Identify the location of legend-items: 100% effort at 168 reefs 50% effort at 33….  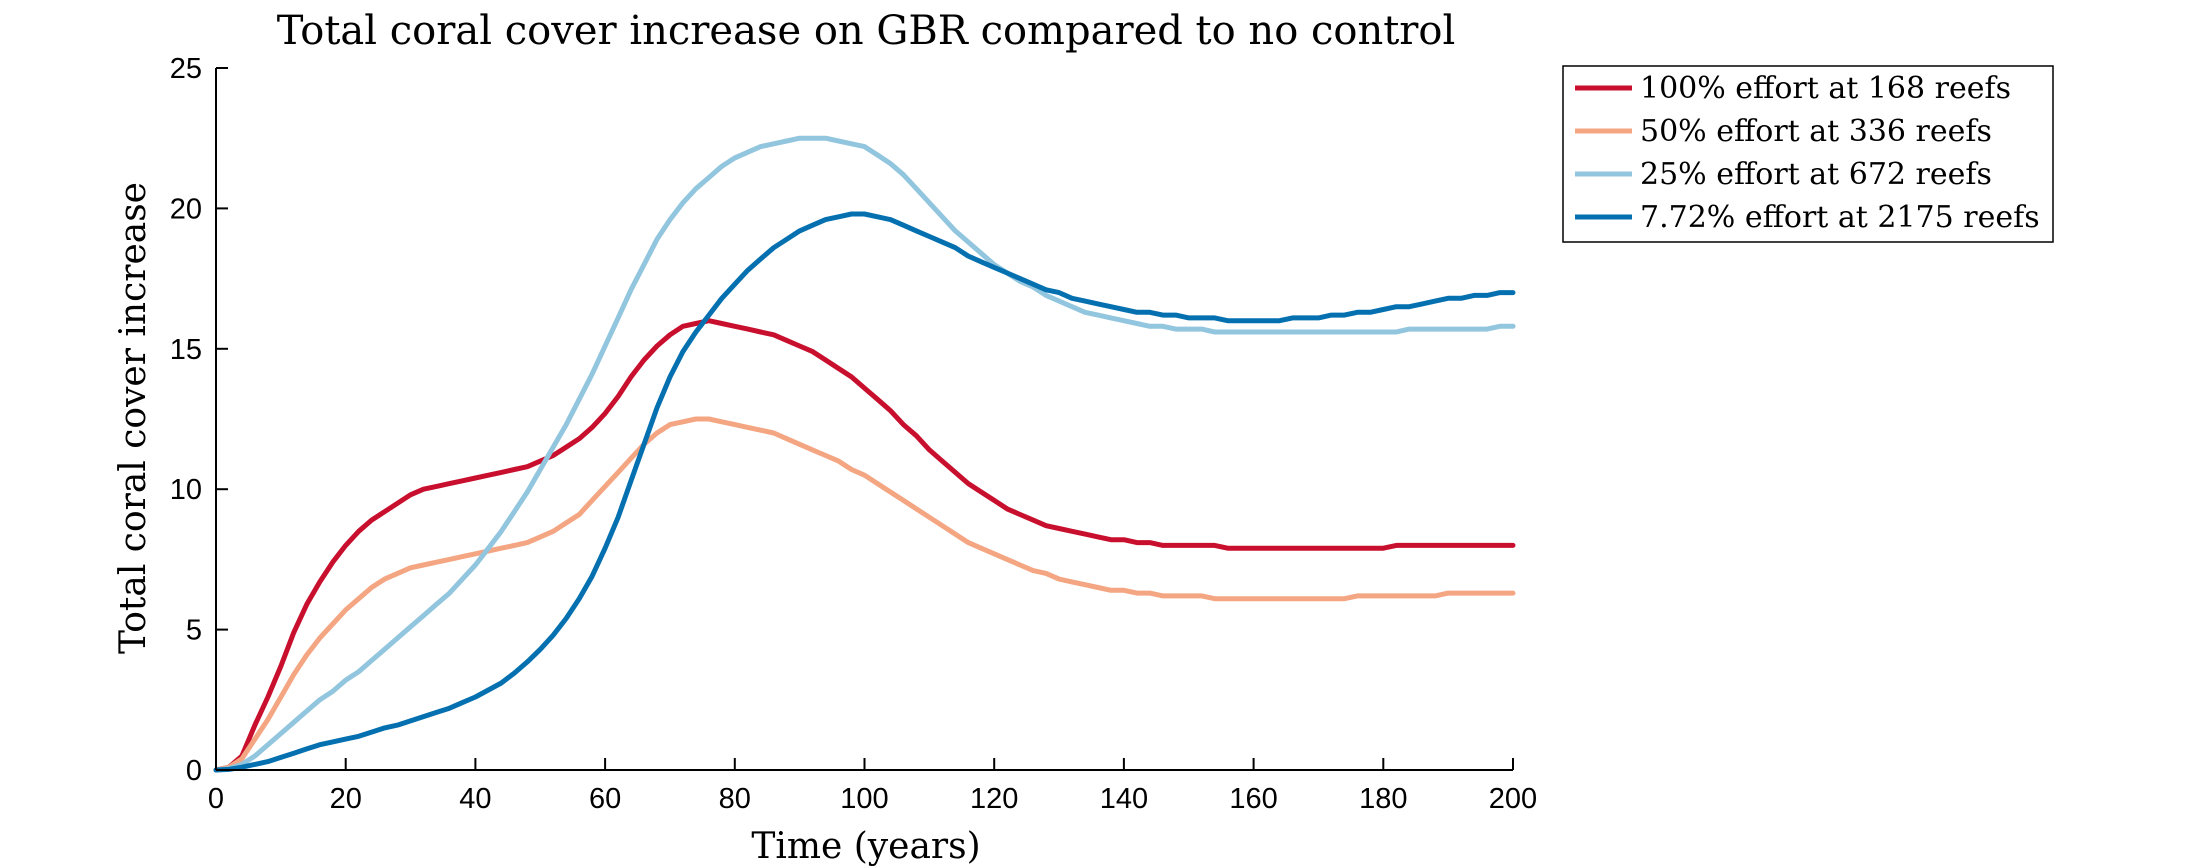
(1807, 153).